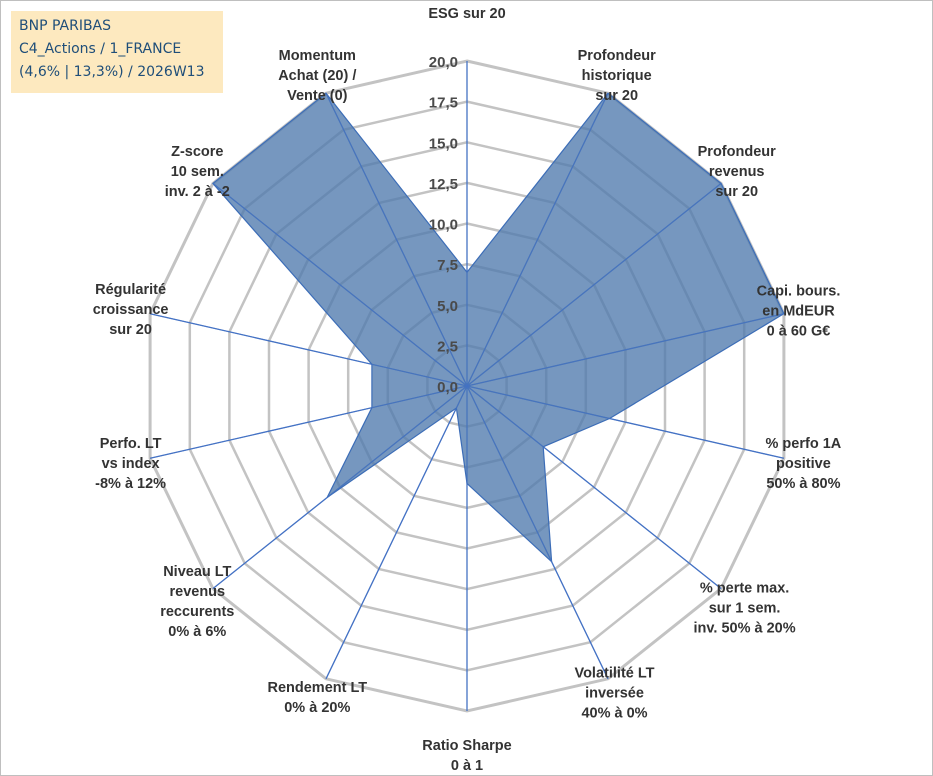 This screenshot has width=933, height=776. Describe the element at coordinates (745, 628) in the screenshot. I see `axis-label-line: inv. 50% à 20%` at that location.